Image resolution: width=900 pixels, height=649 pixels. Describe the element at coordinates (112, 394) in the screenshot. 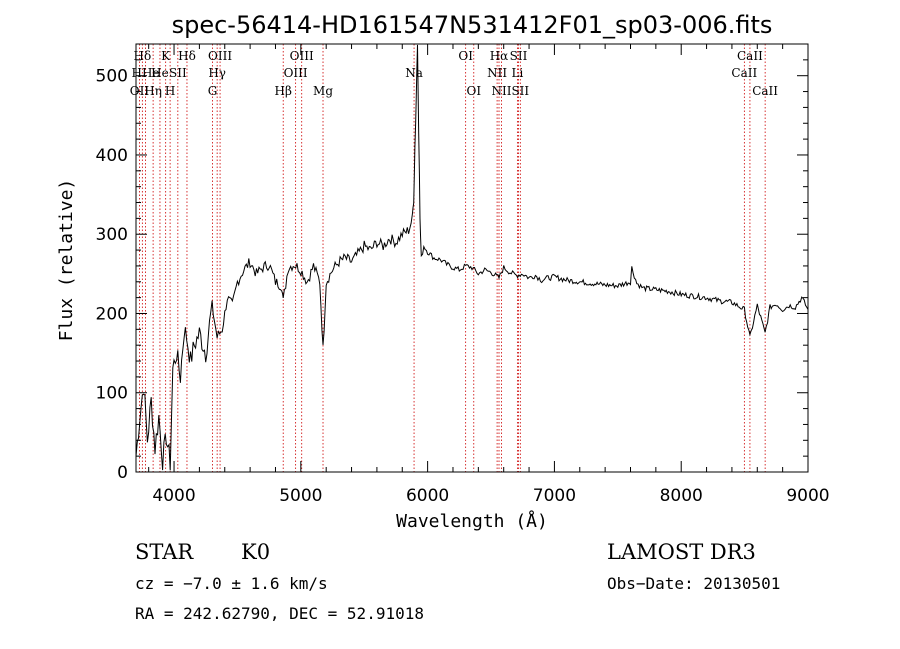

I see `y-tick-label-100: 100` at that location.